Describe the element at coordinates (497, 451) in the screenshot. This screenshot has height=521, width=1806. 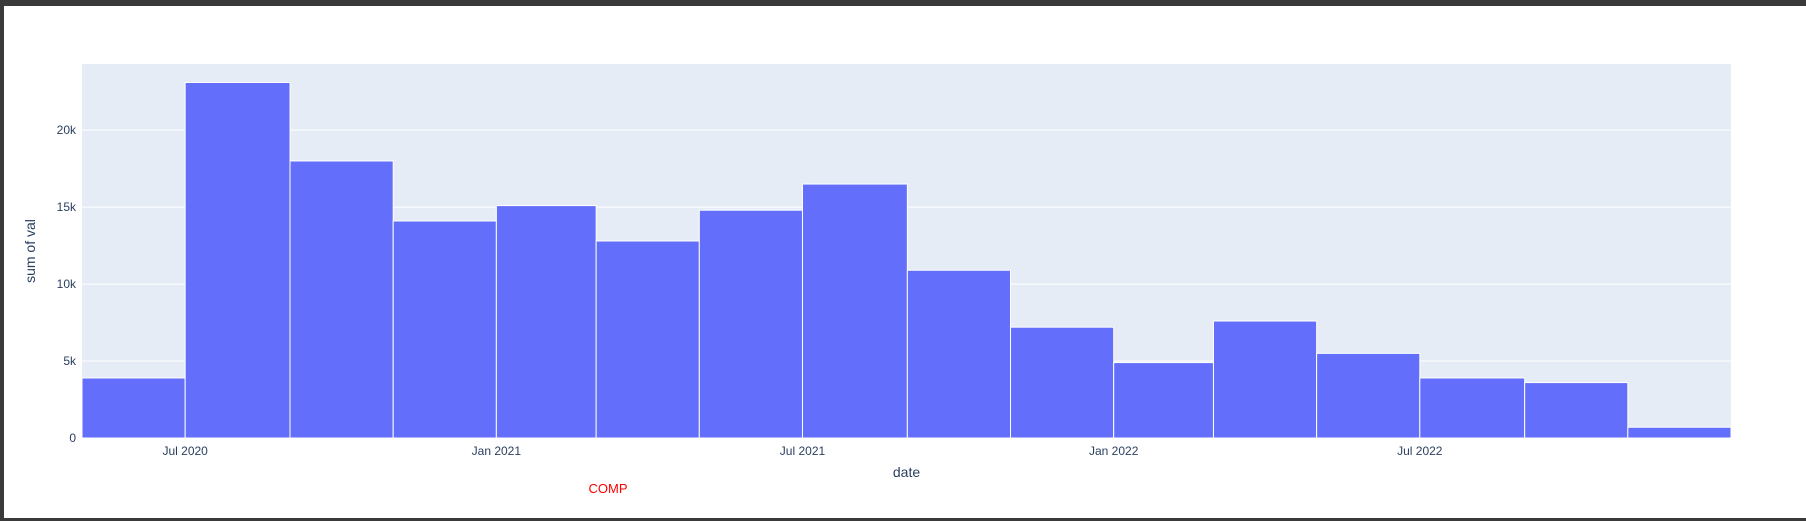
I see `x-tick-label: Jan 2021` at that location.